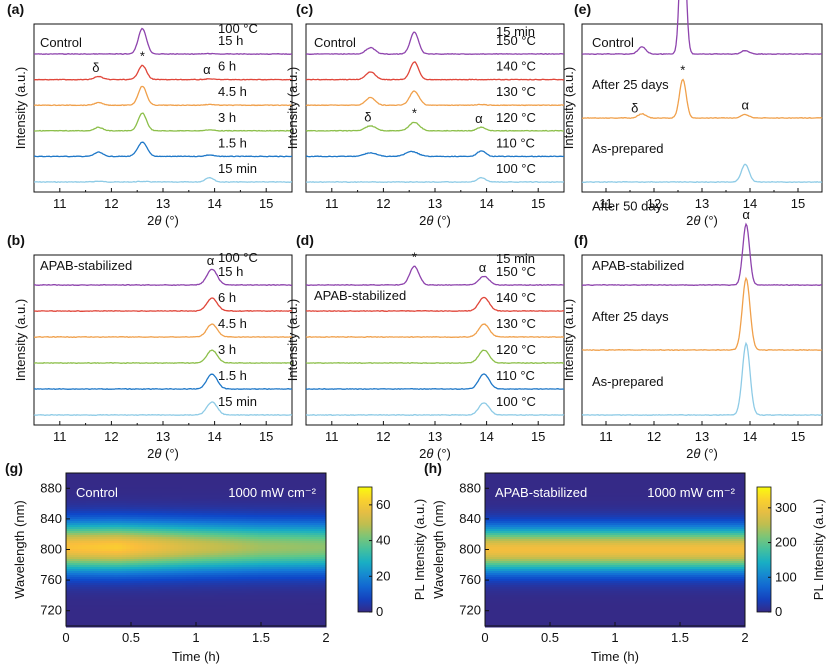 The height and width of the screenshot is (671, 830). I want to click on trace-6-h, so click(163, 305).